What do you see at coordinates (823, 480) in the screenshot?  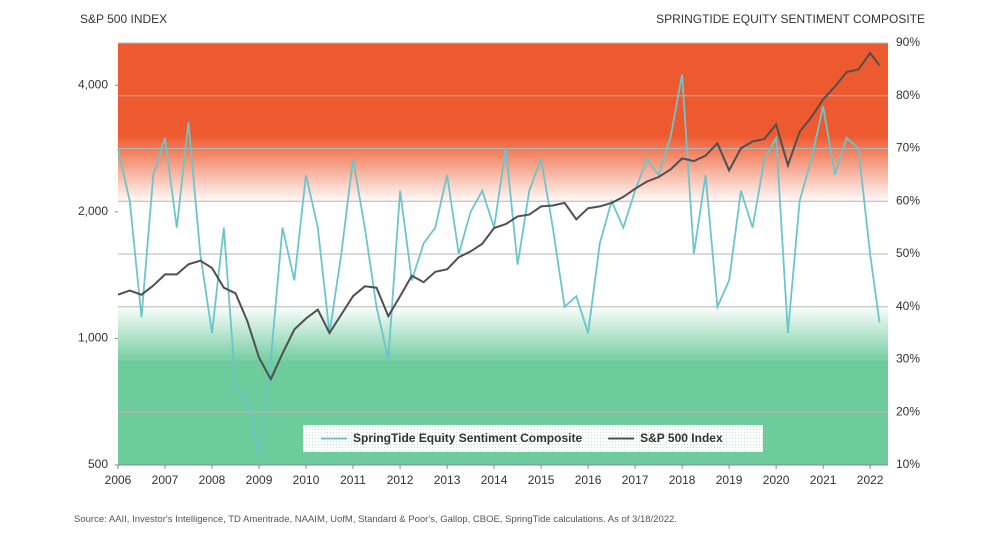 I see `x-tick-label: 2021` at bounding box center [823, 480].